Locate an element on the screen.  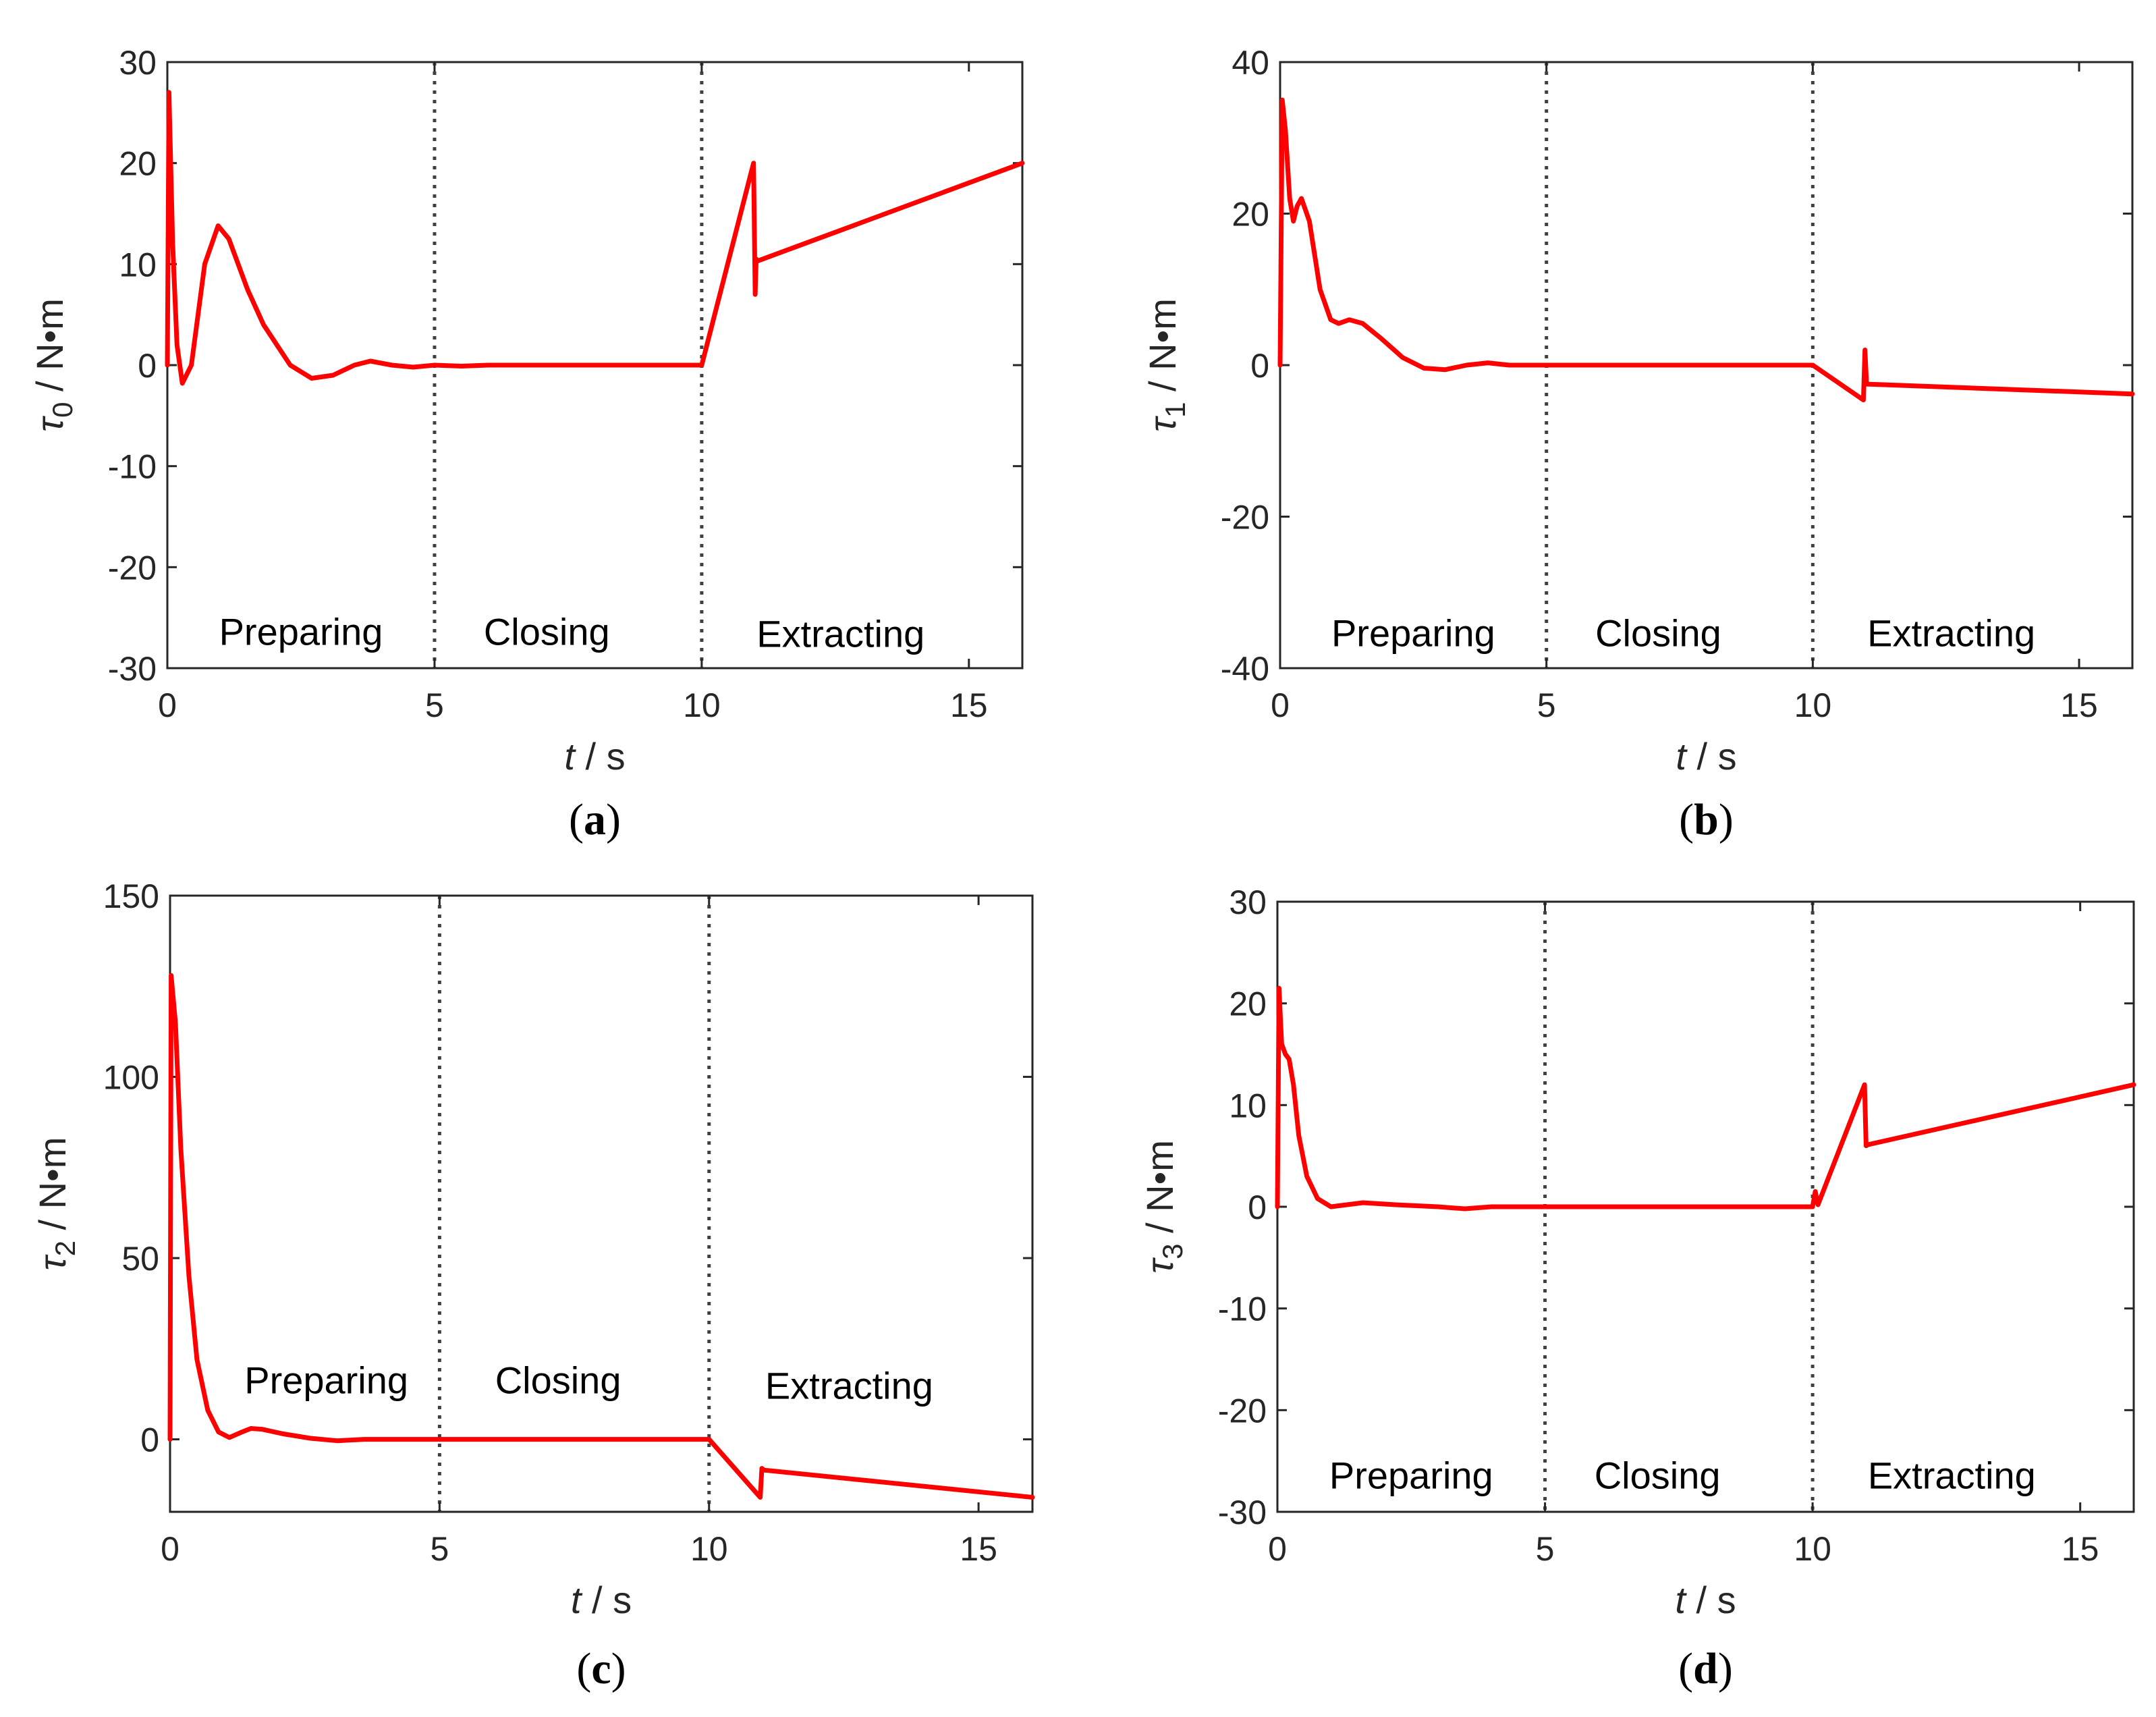
panel-caption: (b) is located at coordinates (1706, 819).